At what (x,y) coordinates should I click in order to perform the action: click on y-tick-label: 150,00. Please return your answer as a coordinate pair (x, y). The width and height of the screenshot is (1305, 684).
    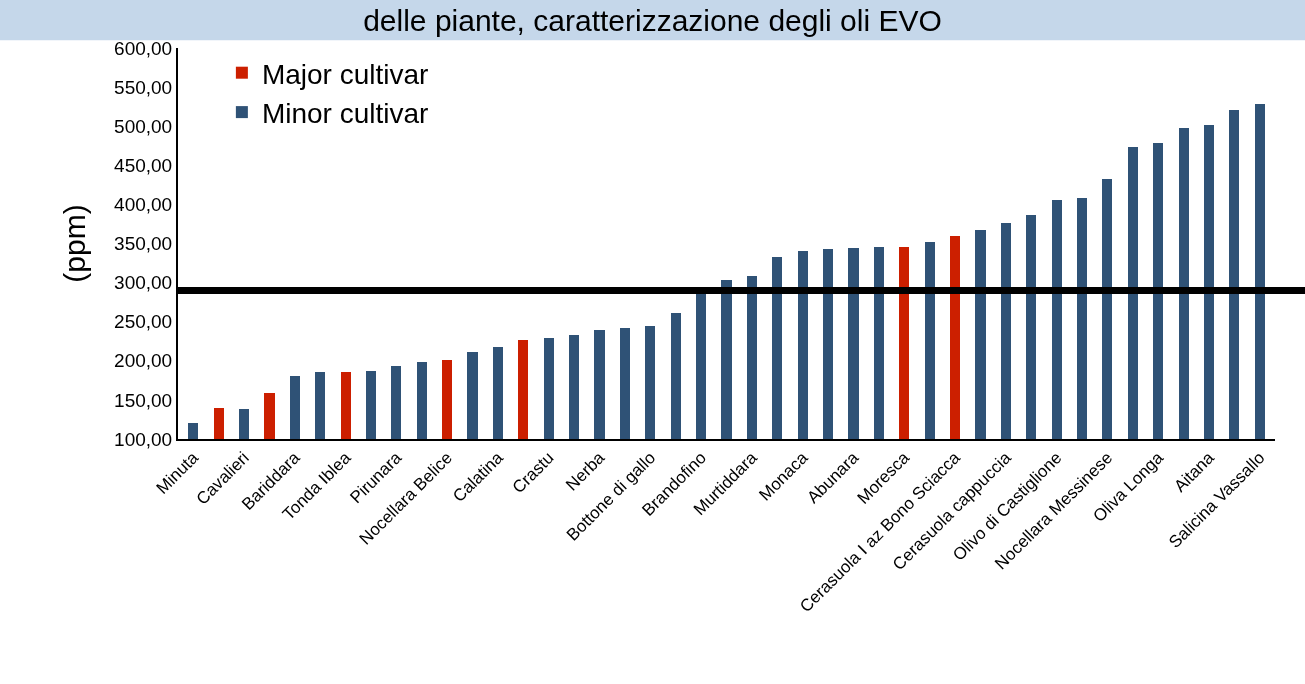
    Looking at the image, I should click on (143, 400).